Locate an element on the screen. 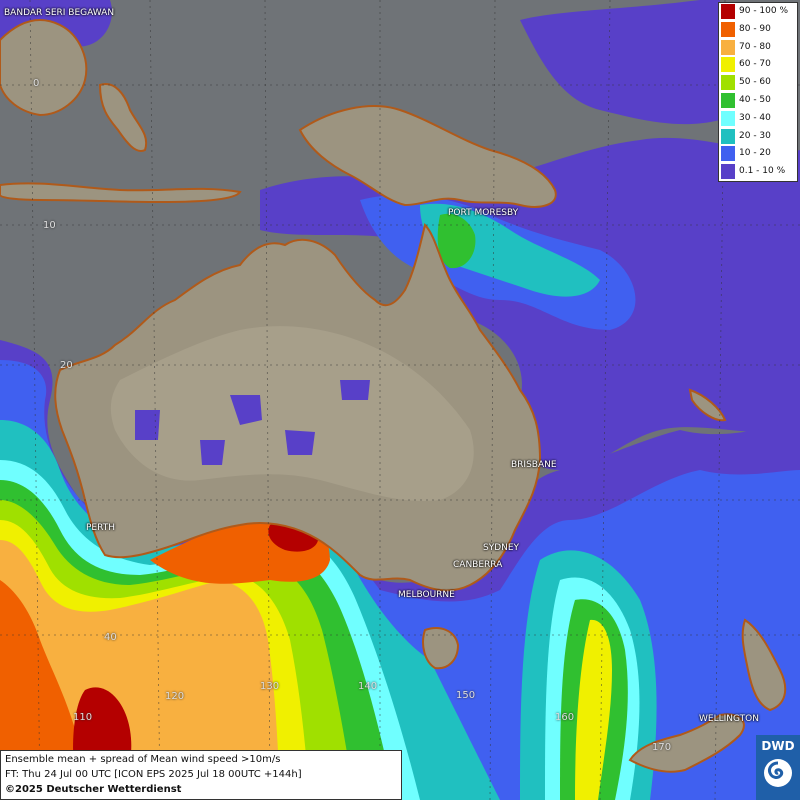 This screenshot has height=800, width=800. prob-band-80-90-west is located at coordinates (45, 690).